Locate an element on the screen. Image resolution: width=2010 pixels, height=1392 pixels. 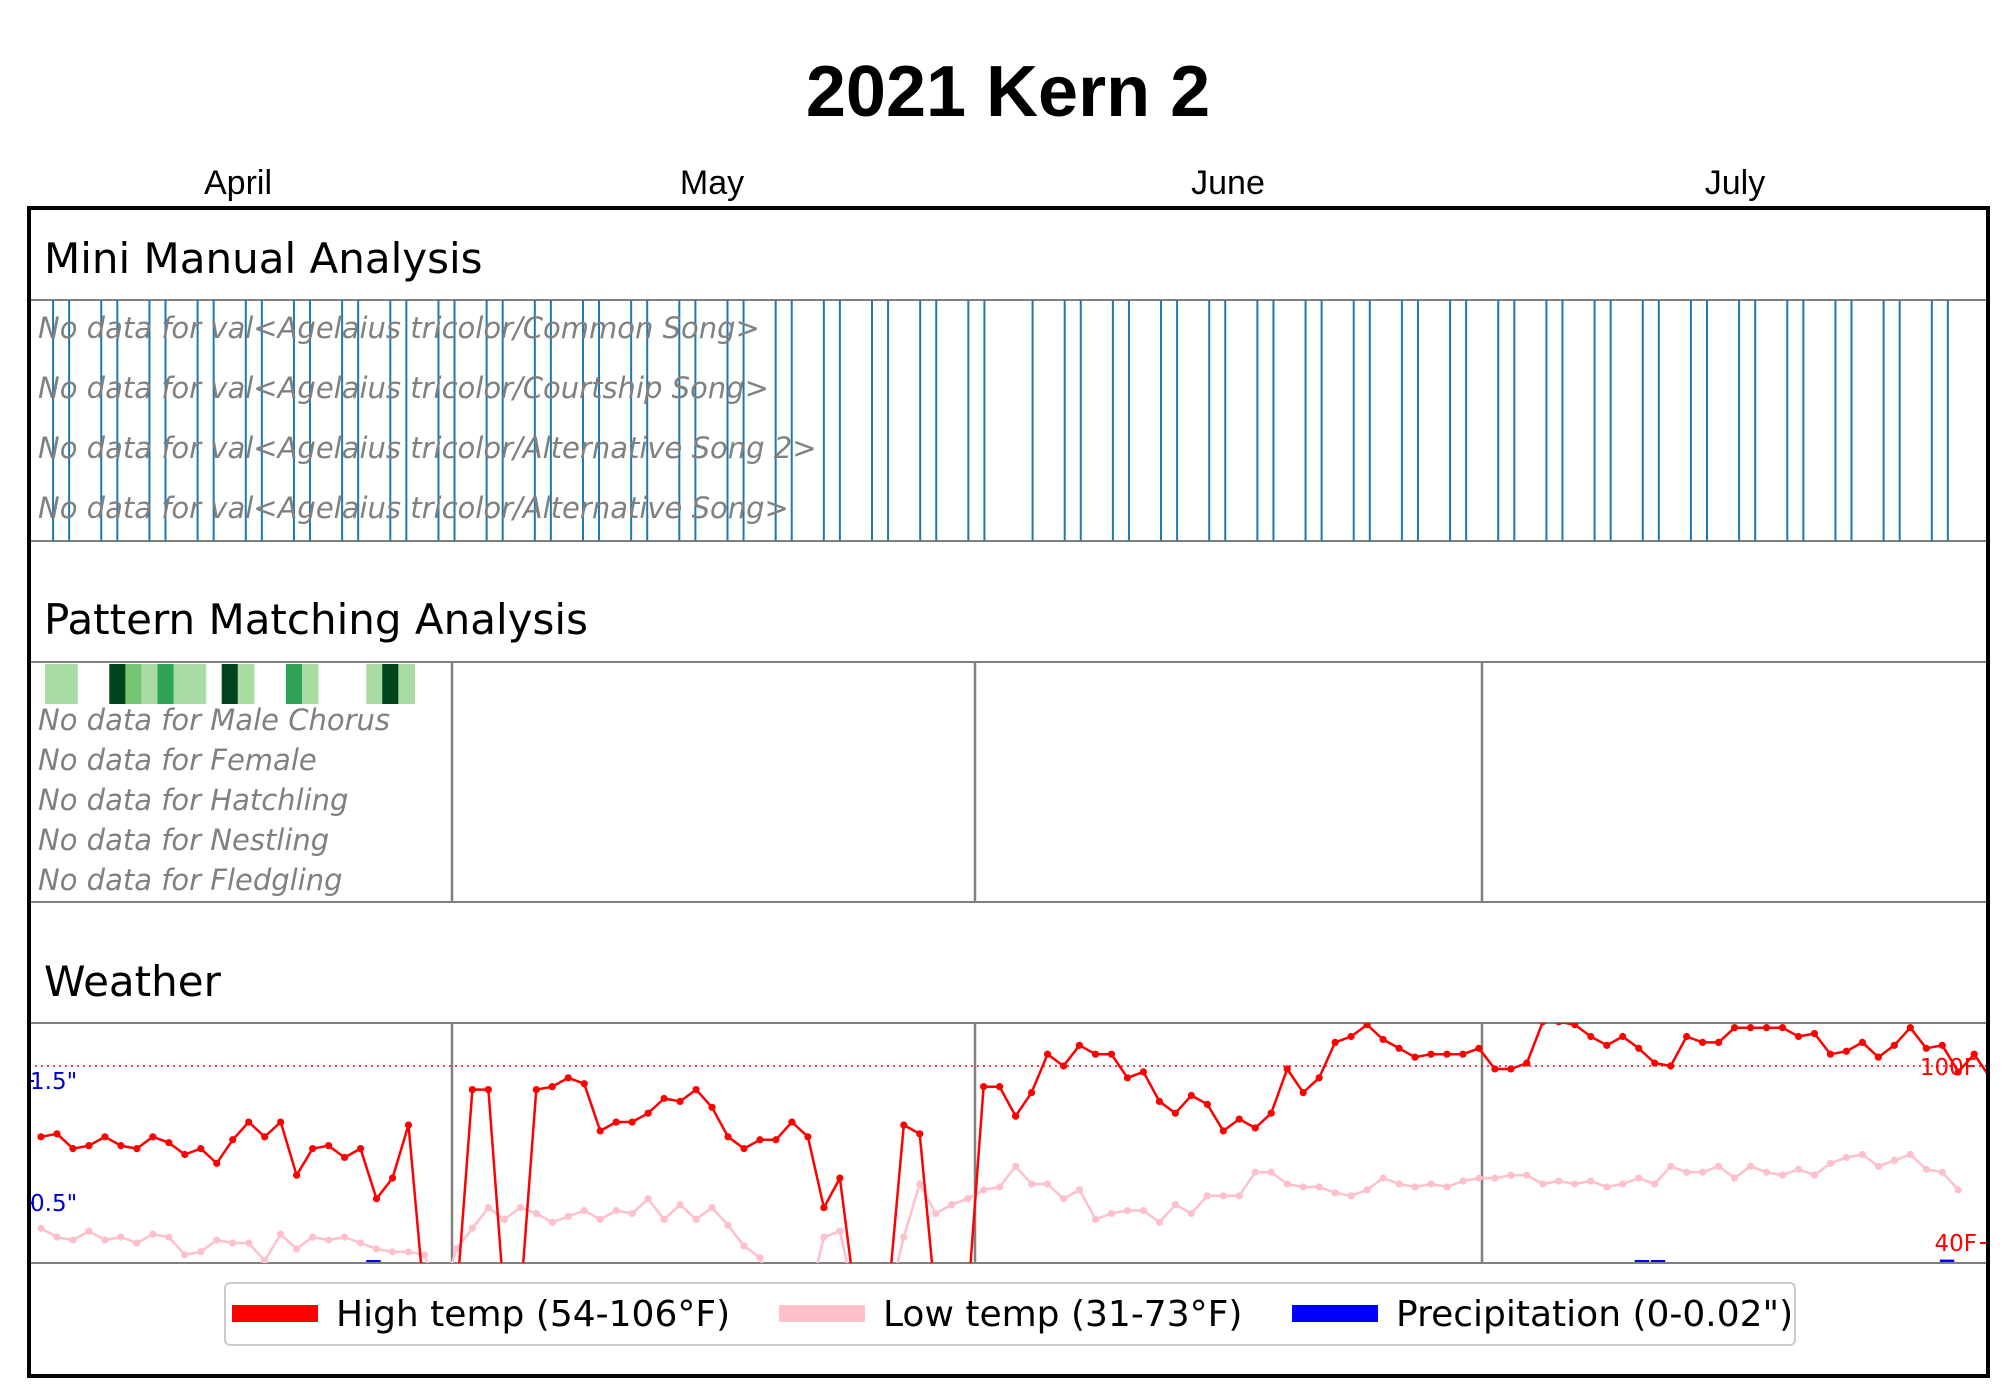
legend-label-high-temp: High temp (54-106°F) is located at coordinates (533, 1314).